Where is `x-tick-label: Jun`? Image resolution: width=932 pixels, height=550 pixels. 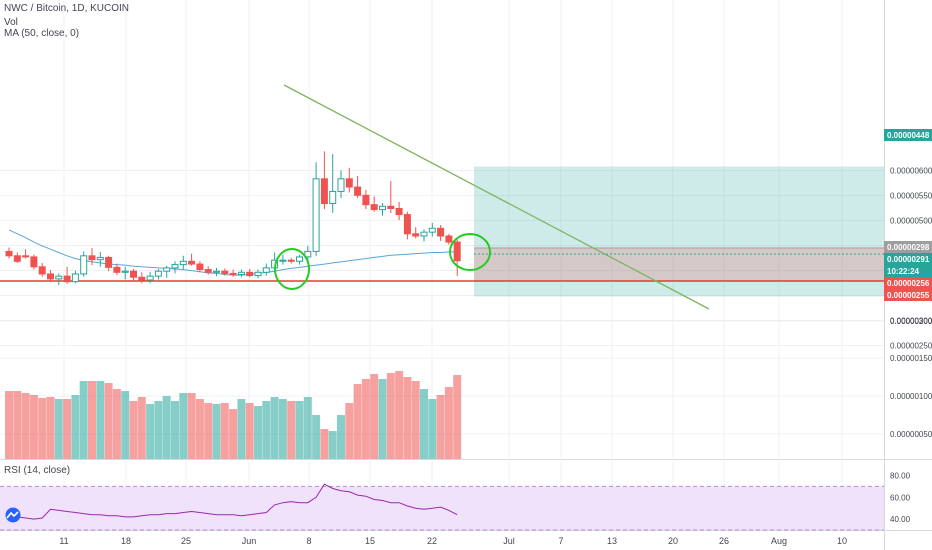
x-tick-label: Jun is located at coordinates (249, 541).